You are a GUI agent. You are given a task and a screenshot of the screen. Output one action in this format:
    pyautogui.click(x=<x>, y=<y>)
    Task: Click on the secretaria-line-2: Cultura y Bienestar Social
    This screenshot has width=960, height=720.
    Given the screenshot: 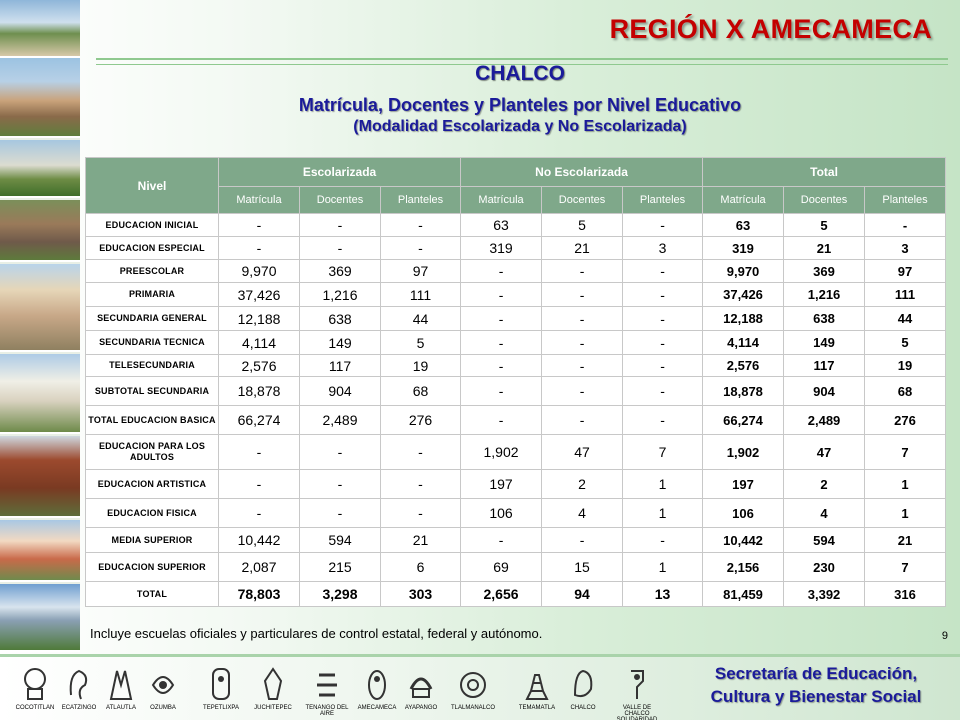 What is the action you would take?
    pyautogui.click(x=816, y=696)
    